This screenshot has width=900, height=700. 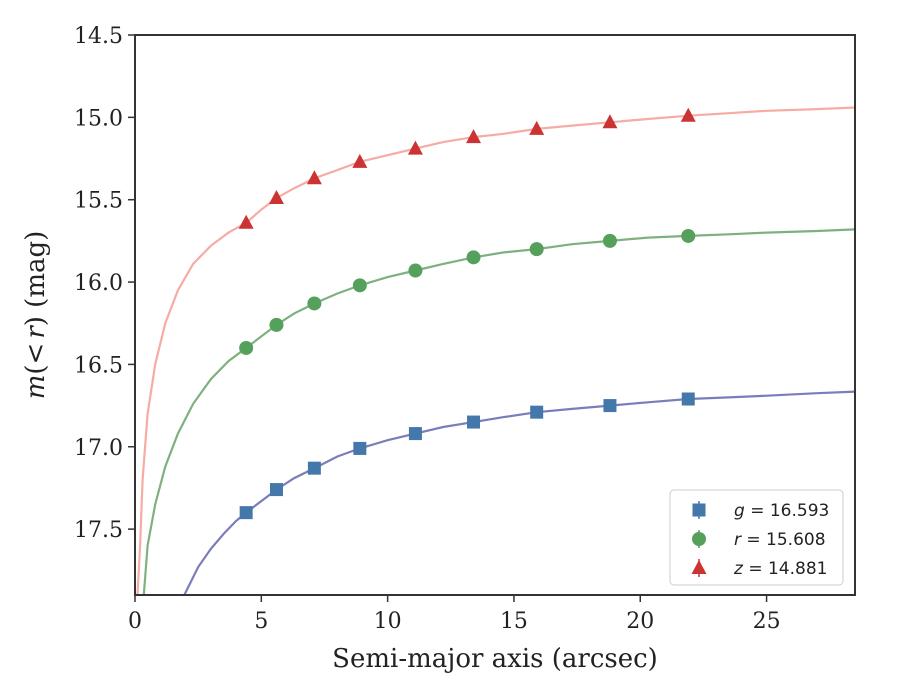 I want to click on y-tick-label: 15.0, so click(x=98, y=118).